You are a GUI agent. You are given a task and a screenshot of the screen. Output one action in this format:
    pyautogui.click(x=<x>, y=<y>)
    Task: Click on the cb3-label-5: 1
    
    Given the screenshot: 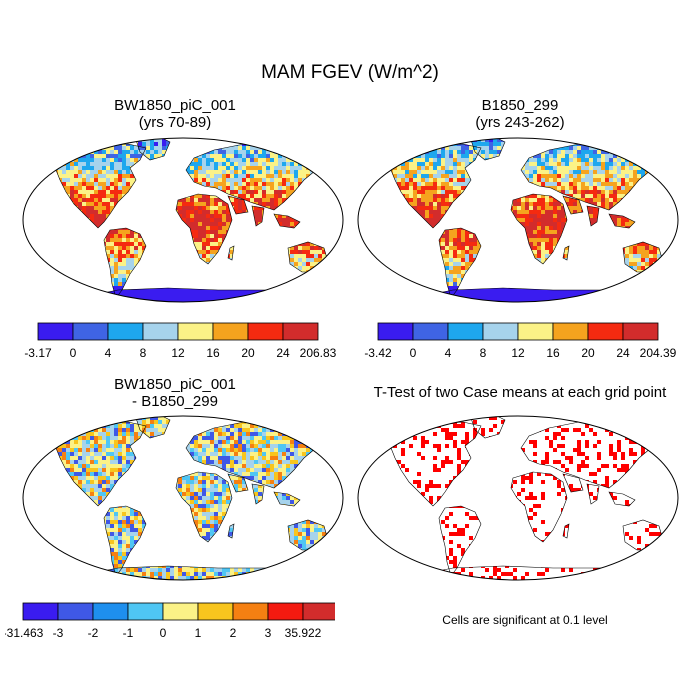 What is the action you would take?
    pyautogui.click(x=198, y=633)
    